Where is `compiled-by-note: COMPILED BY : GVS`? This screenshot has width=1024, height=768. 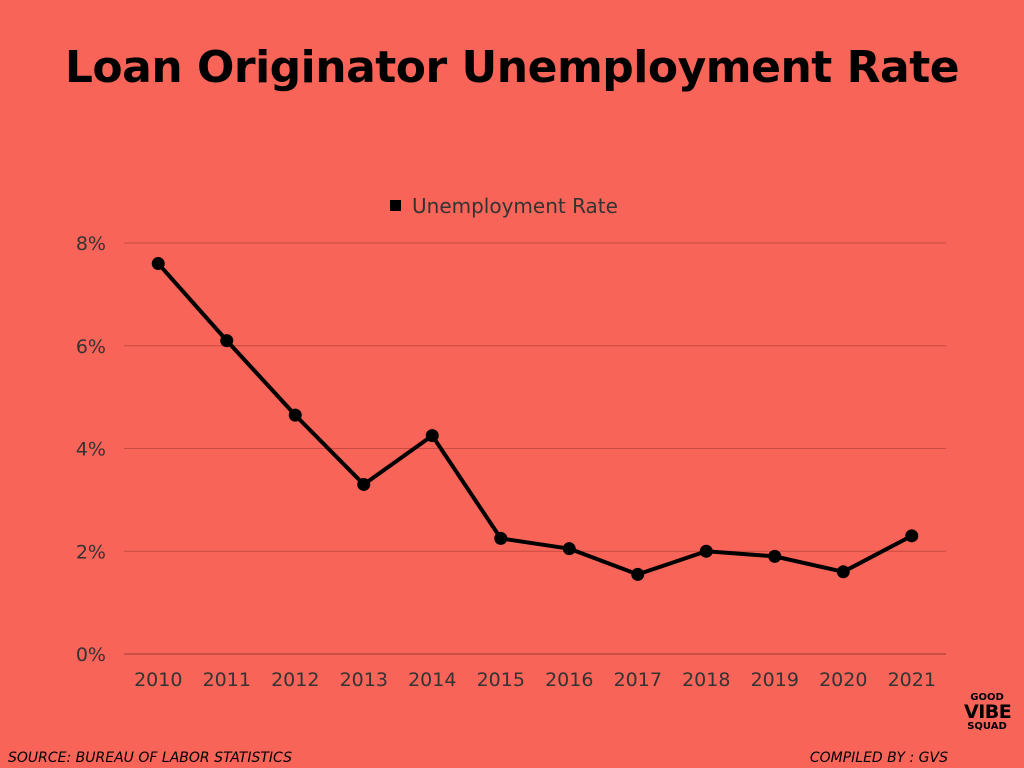 compiled-by-note: COMPILED BY : GVS is located at coordinates (878, 758).